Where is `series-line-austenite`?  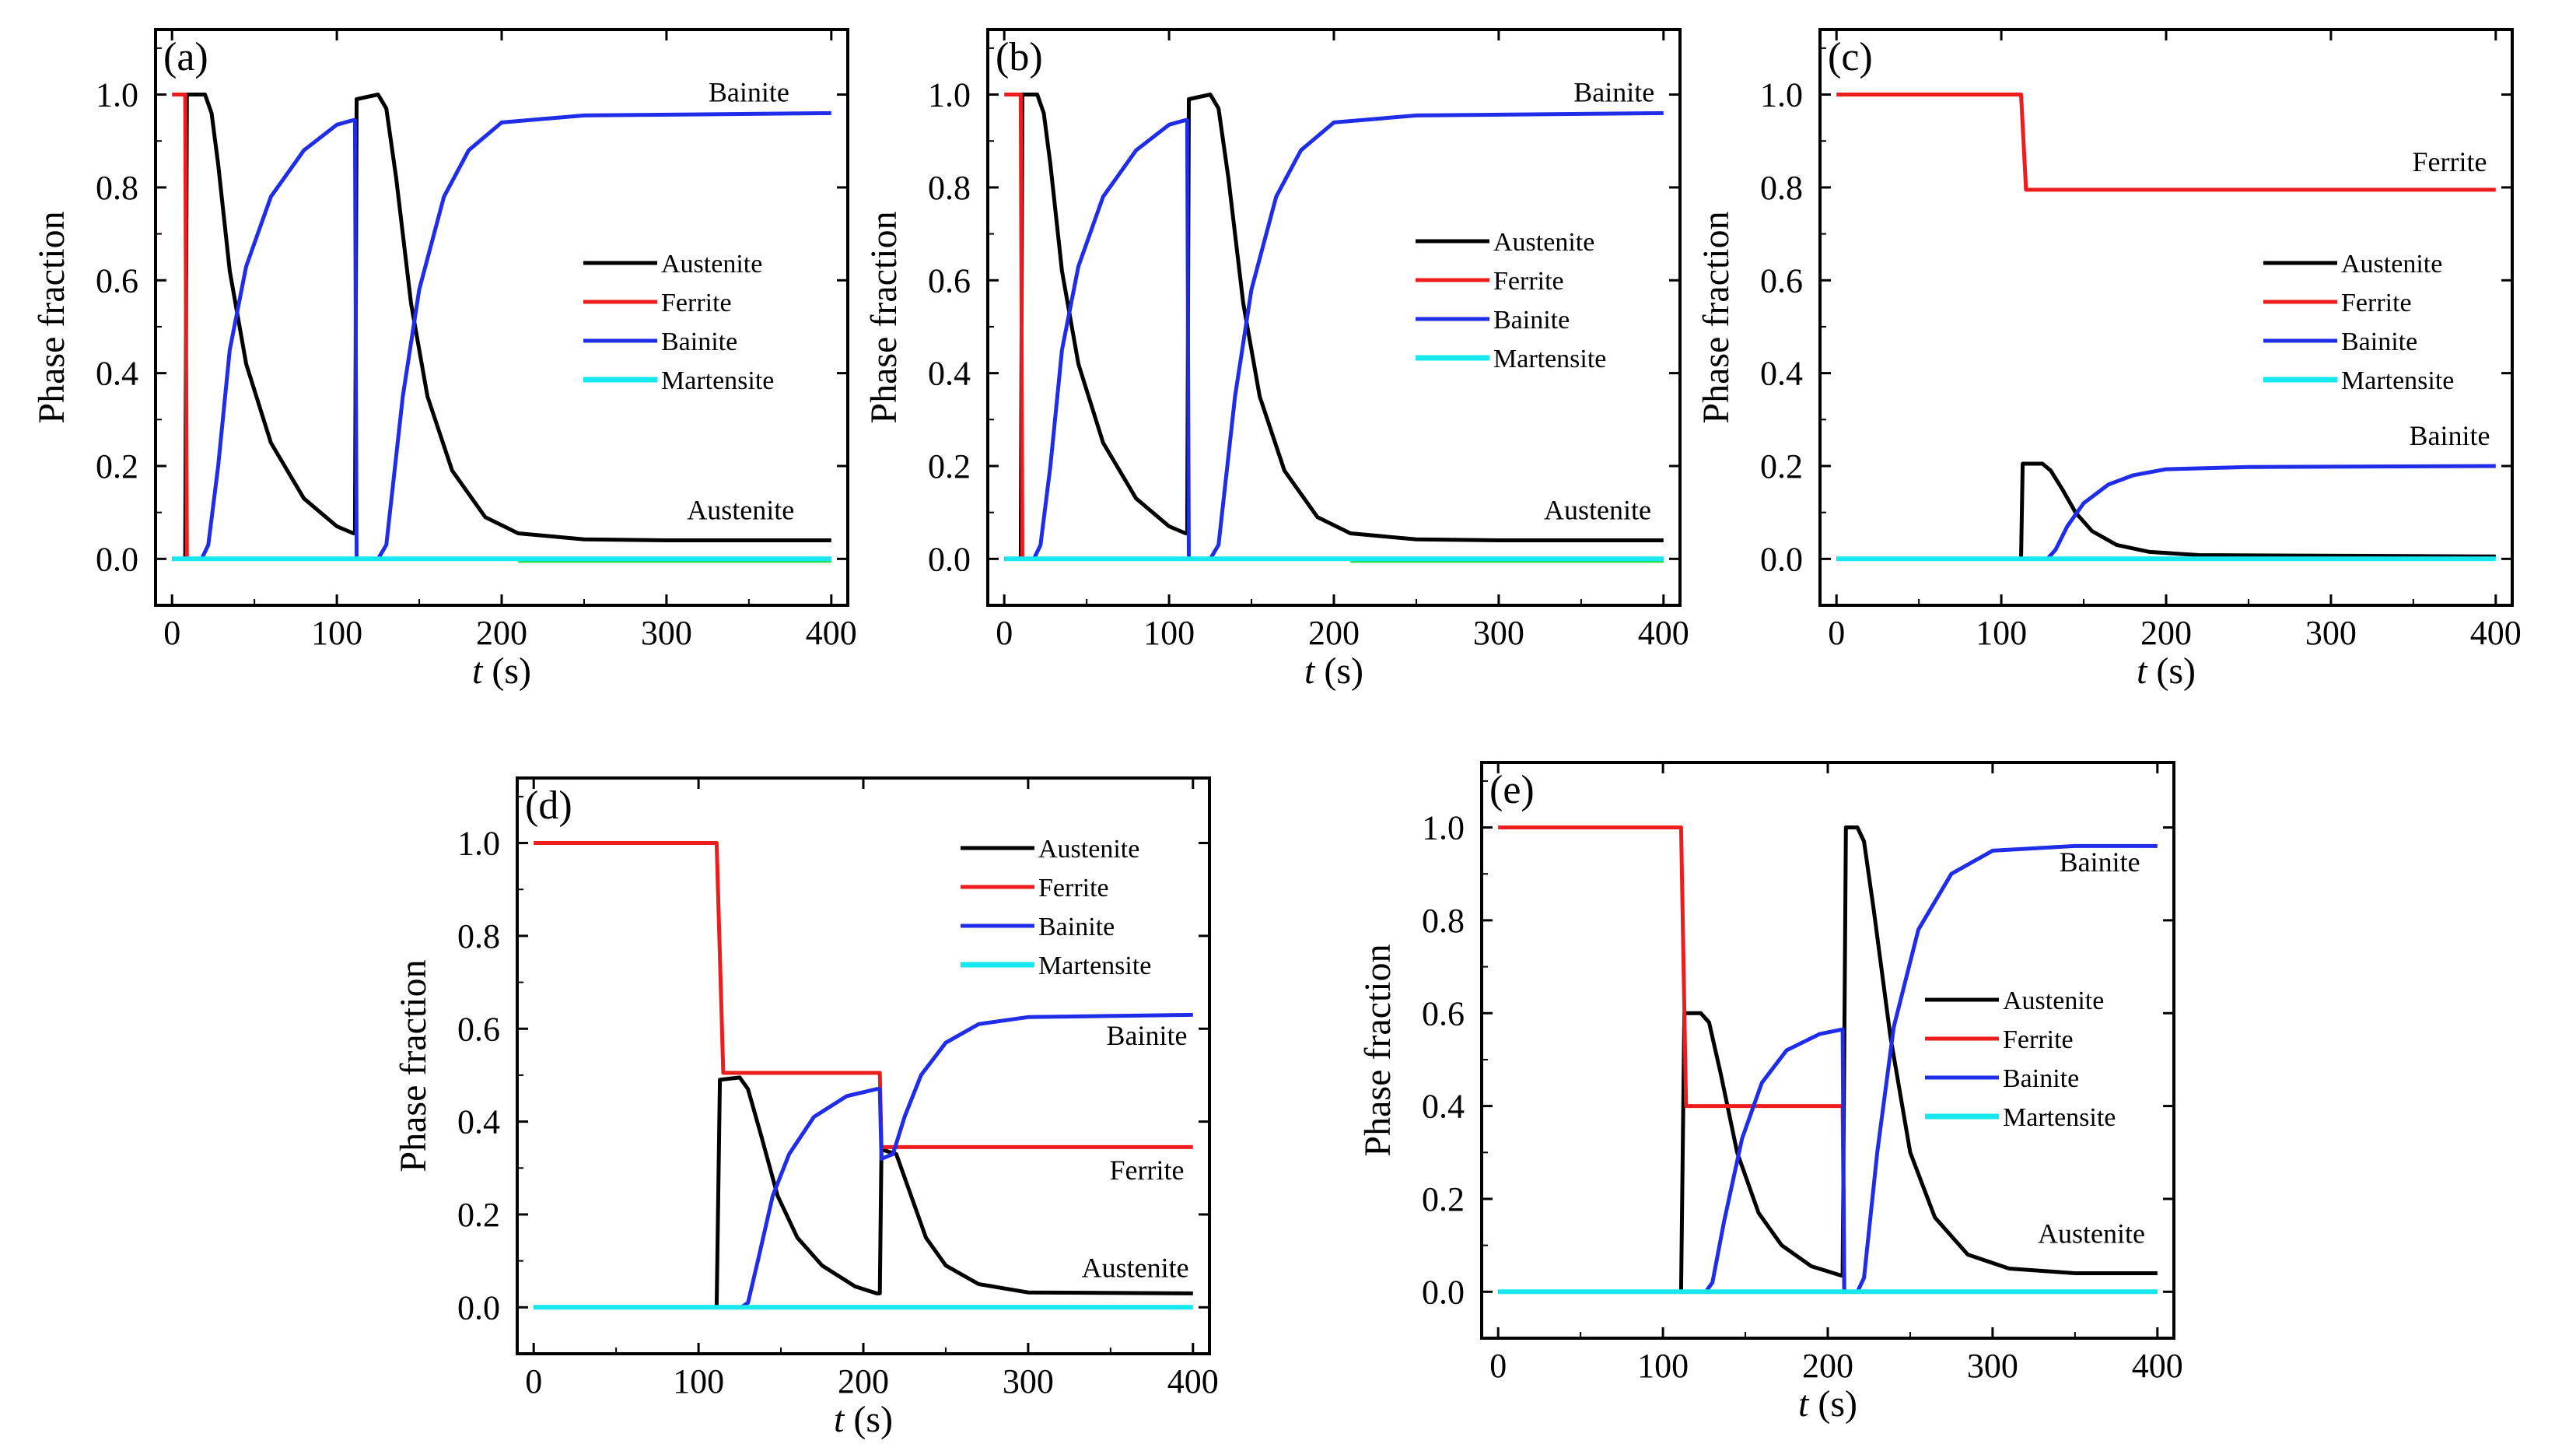
series-line-austenite is located at coordinates (2166, 511).